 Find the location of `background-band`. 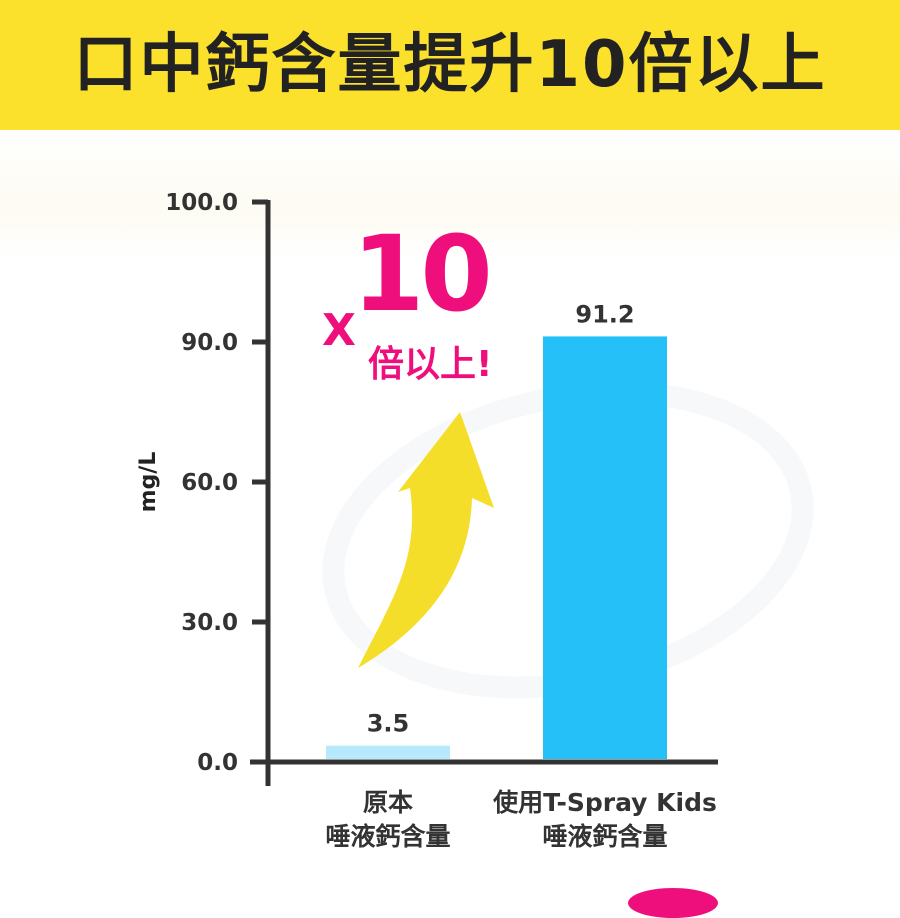

background-band is located at coordinates (450, 195).